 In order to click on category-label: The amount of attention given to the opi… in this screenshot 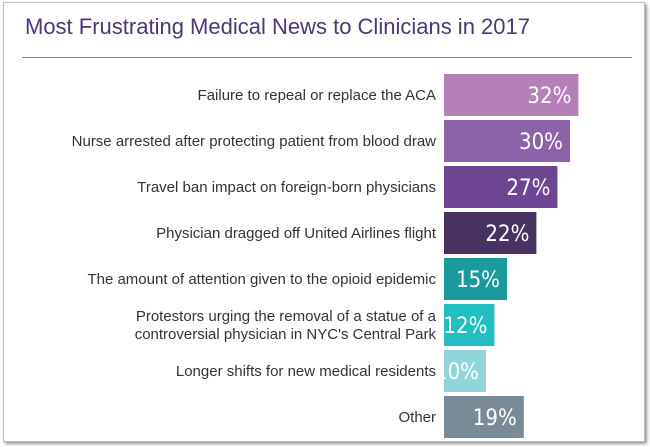, I will do `click(261, 279)`.